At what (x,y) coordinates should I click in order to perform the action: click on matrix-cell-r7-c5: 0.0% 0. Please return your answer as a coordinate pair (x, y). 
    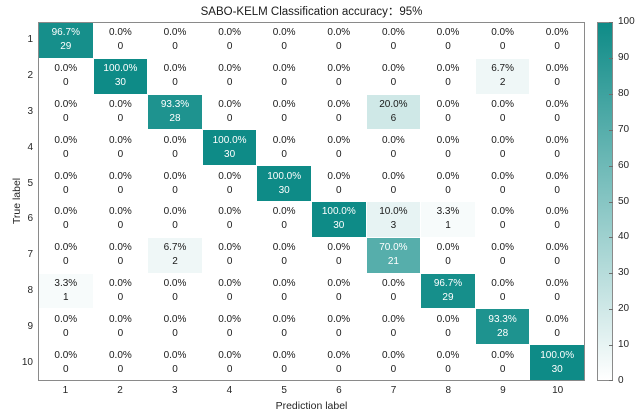
    Looking at the image, I should click on (284, 255).